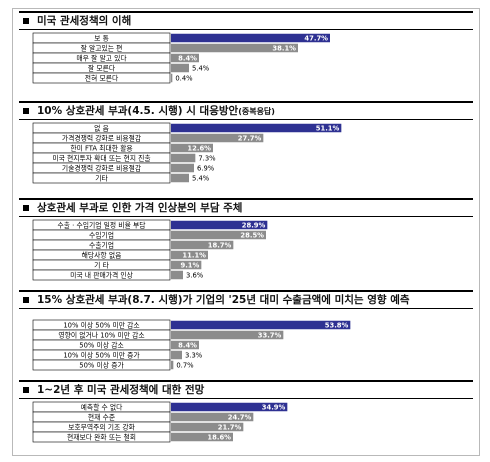  What do you see at coordinates (101, 355) in the screenshot?
I see `category-label: 10% 이상 50% 미만 증가` at bounding box center [101, 355].